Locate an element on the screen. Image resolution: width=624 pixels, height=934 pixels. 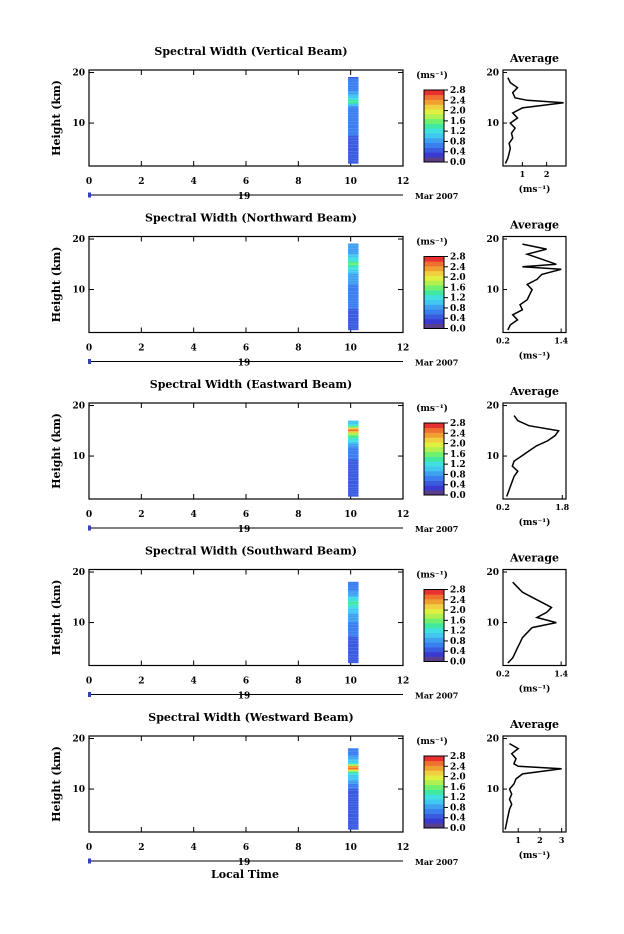
date-month-label: Mar 2007 is located at coordinates (436, 529).